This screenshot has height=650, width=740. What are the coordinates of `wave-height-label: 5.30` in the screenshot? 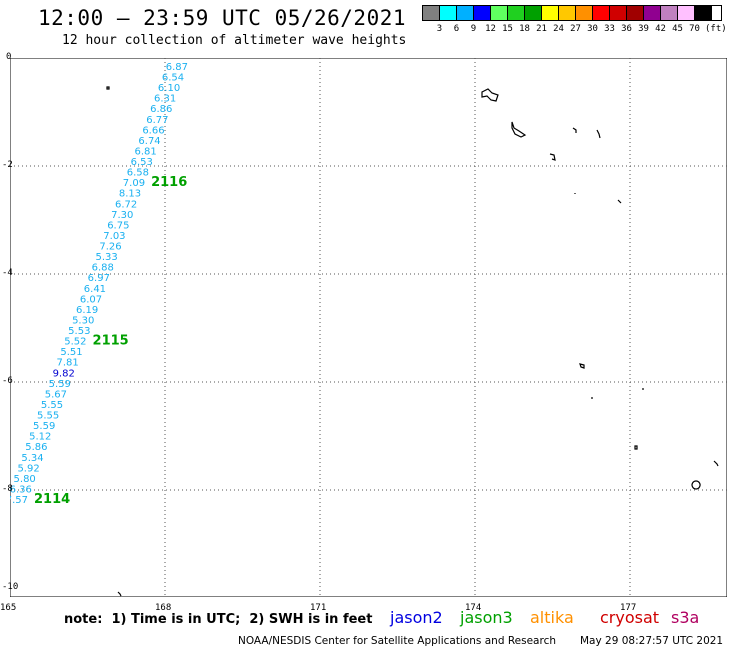 It's located at (83, 320).